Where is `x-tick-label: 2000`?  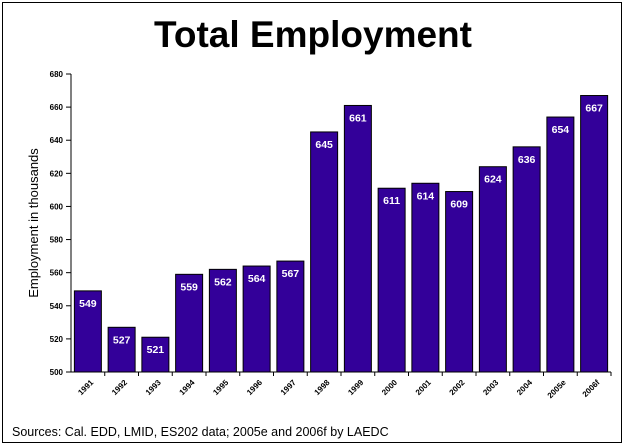 x-tick-label: 2000 is located at coordinates (389, 387).